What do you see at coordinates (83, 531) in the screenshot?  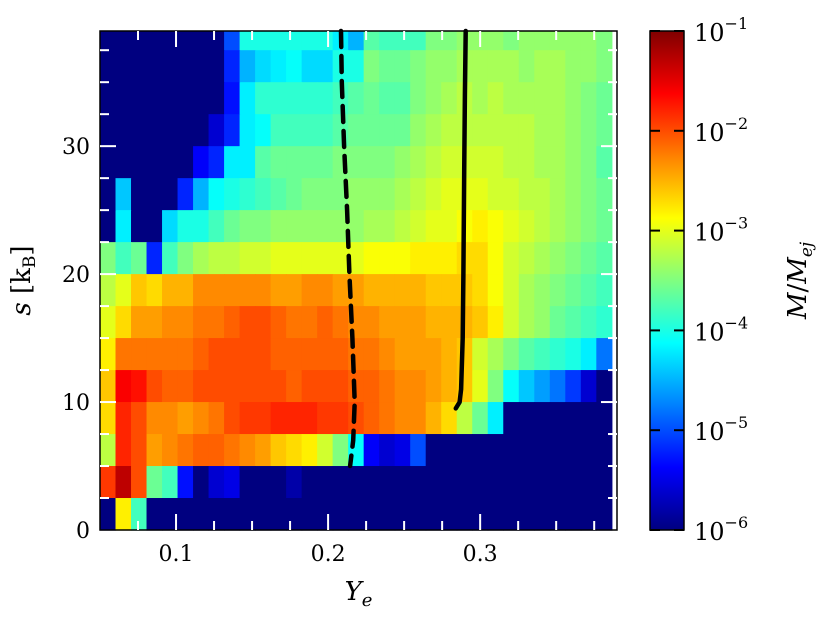 I see `y-tick-label: 0` at bounding box center [83, 531].